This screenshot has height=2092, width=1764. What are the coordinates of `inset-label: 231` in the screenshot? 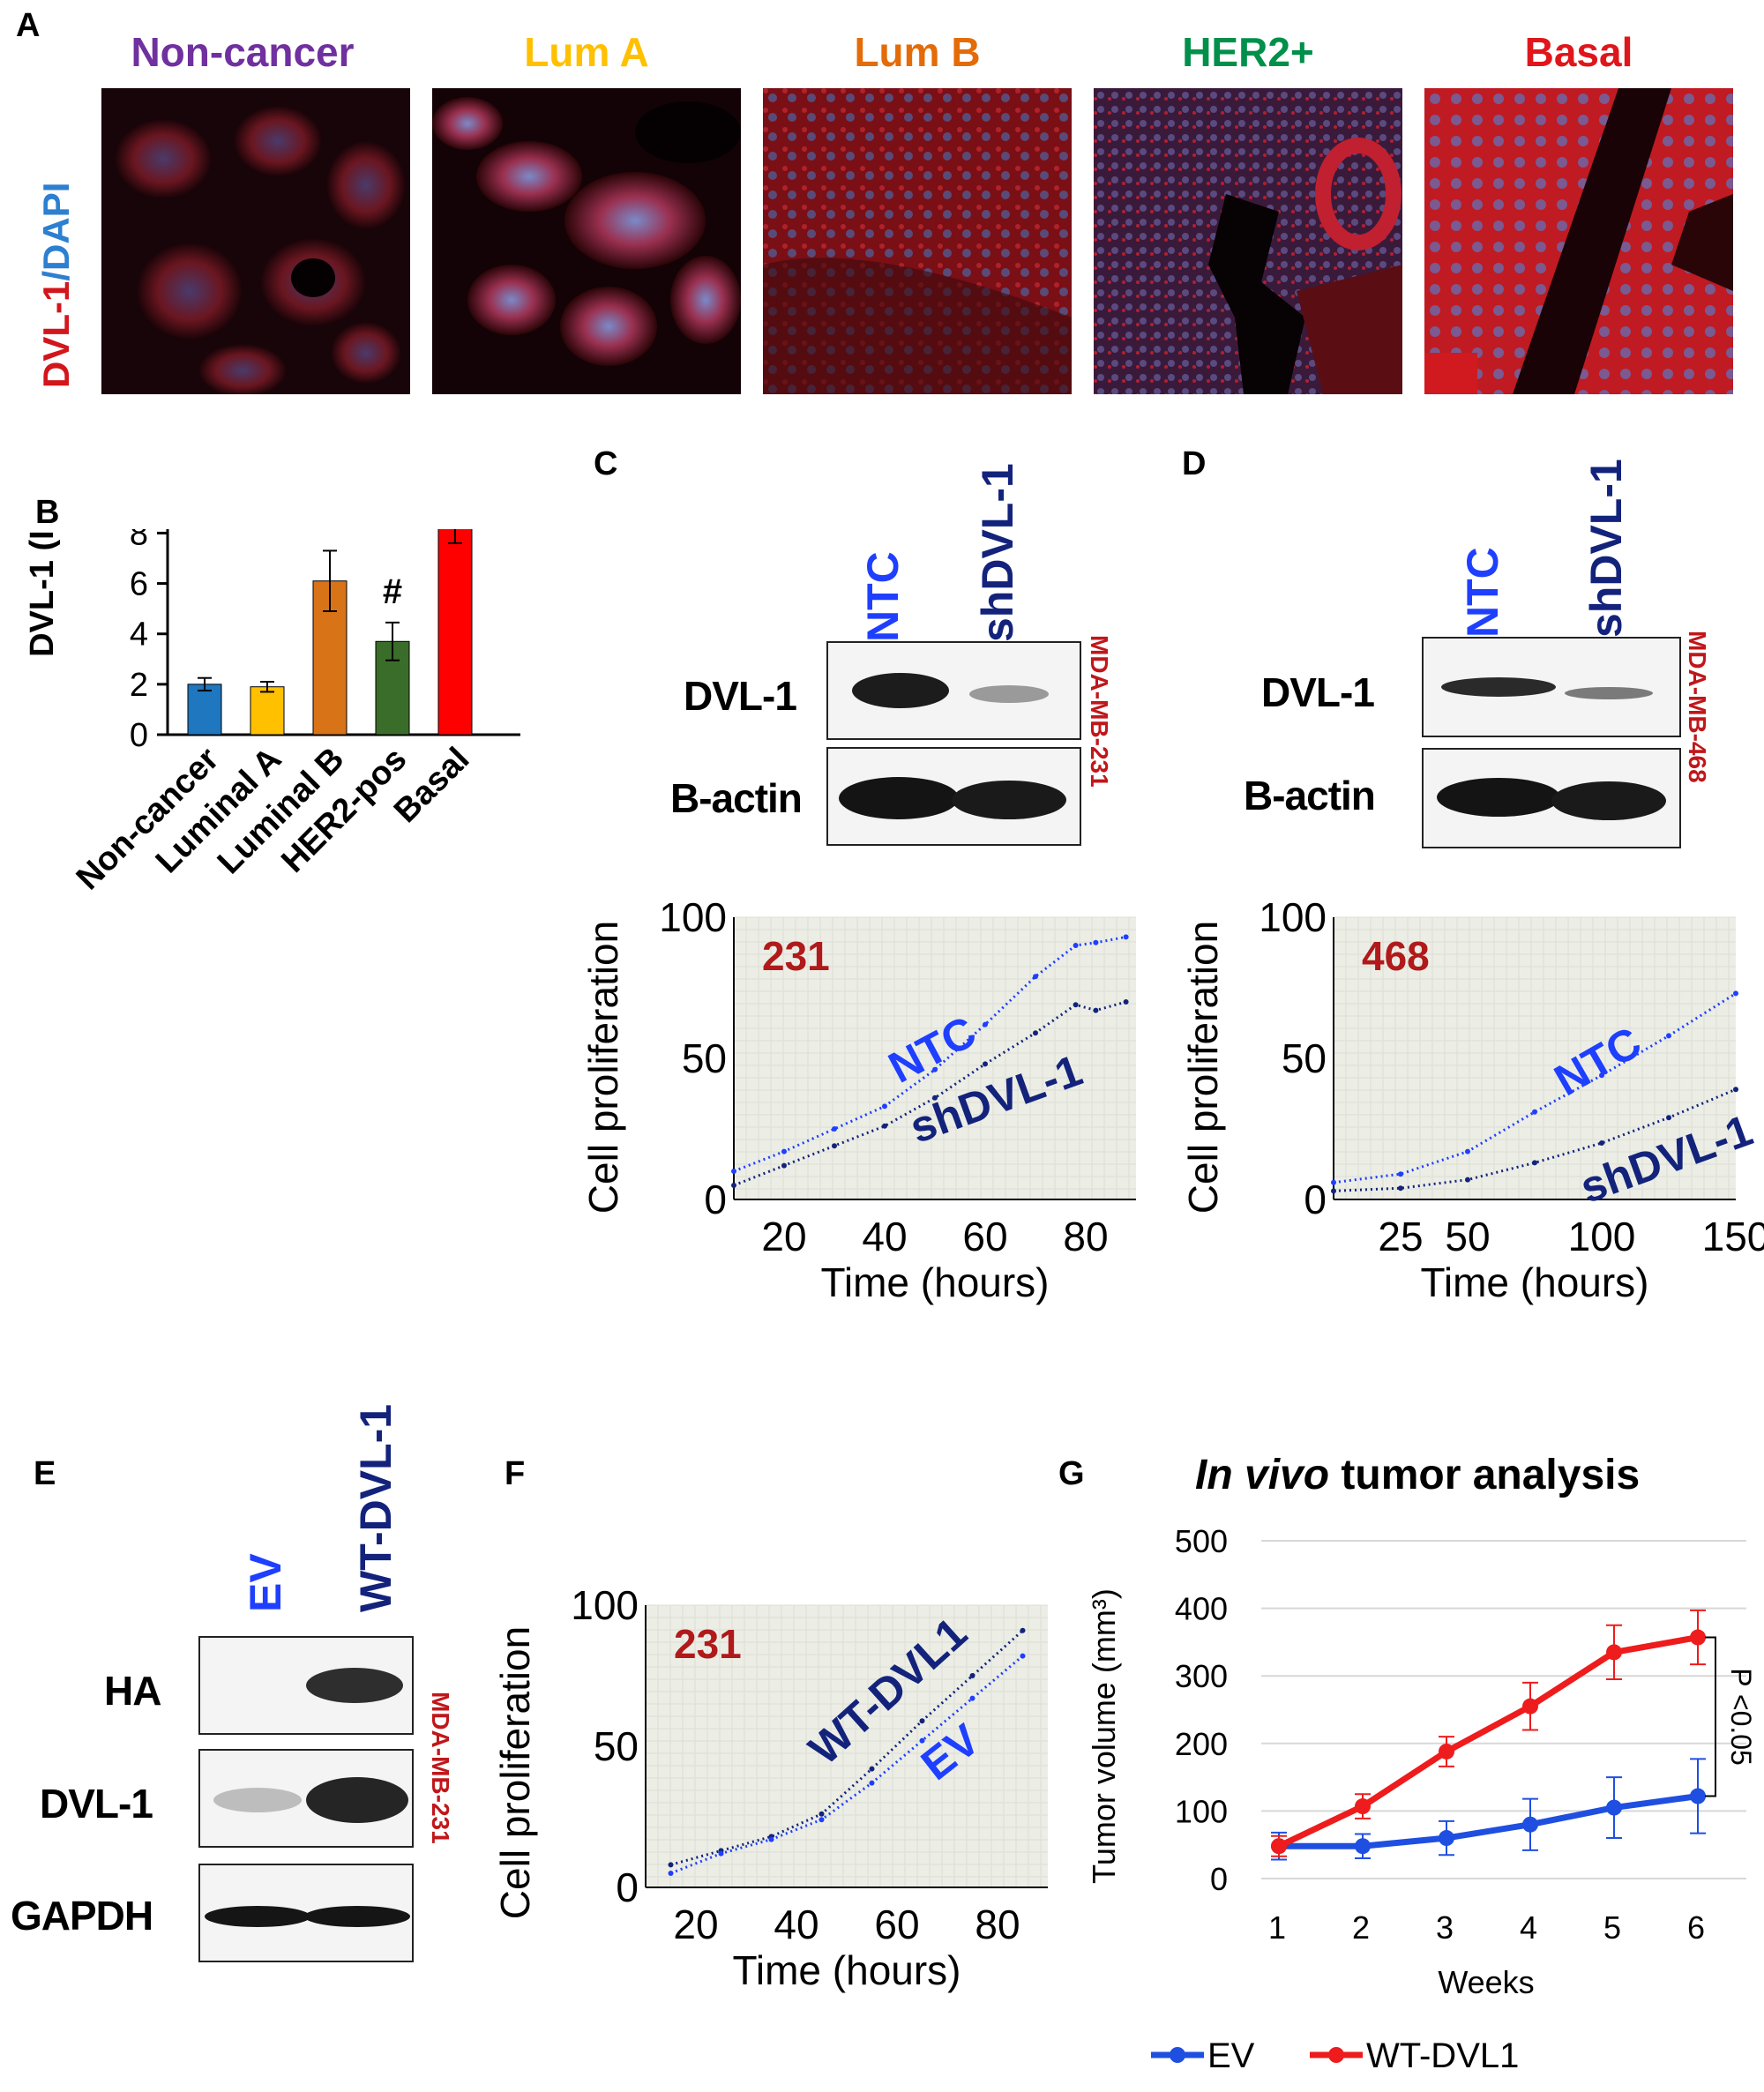 It's located at (708, 1644).